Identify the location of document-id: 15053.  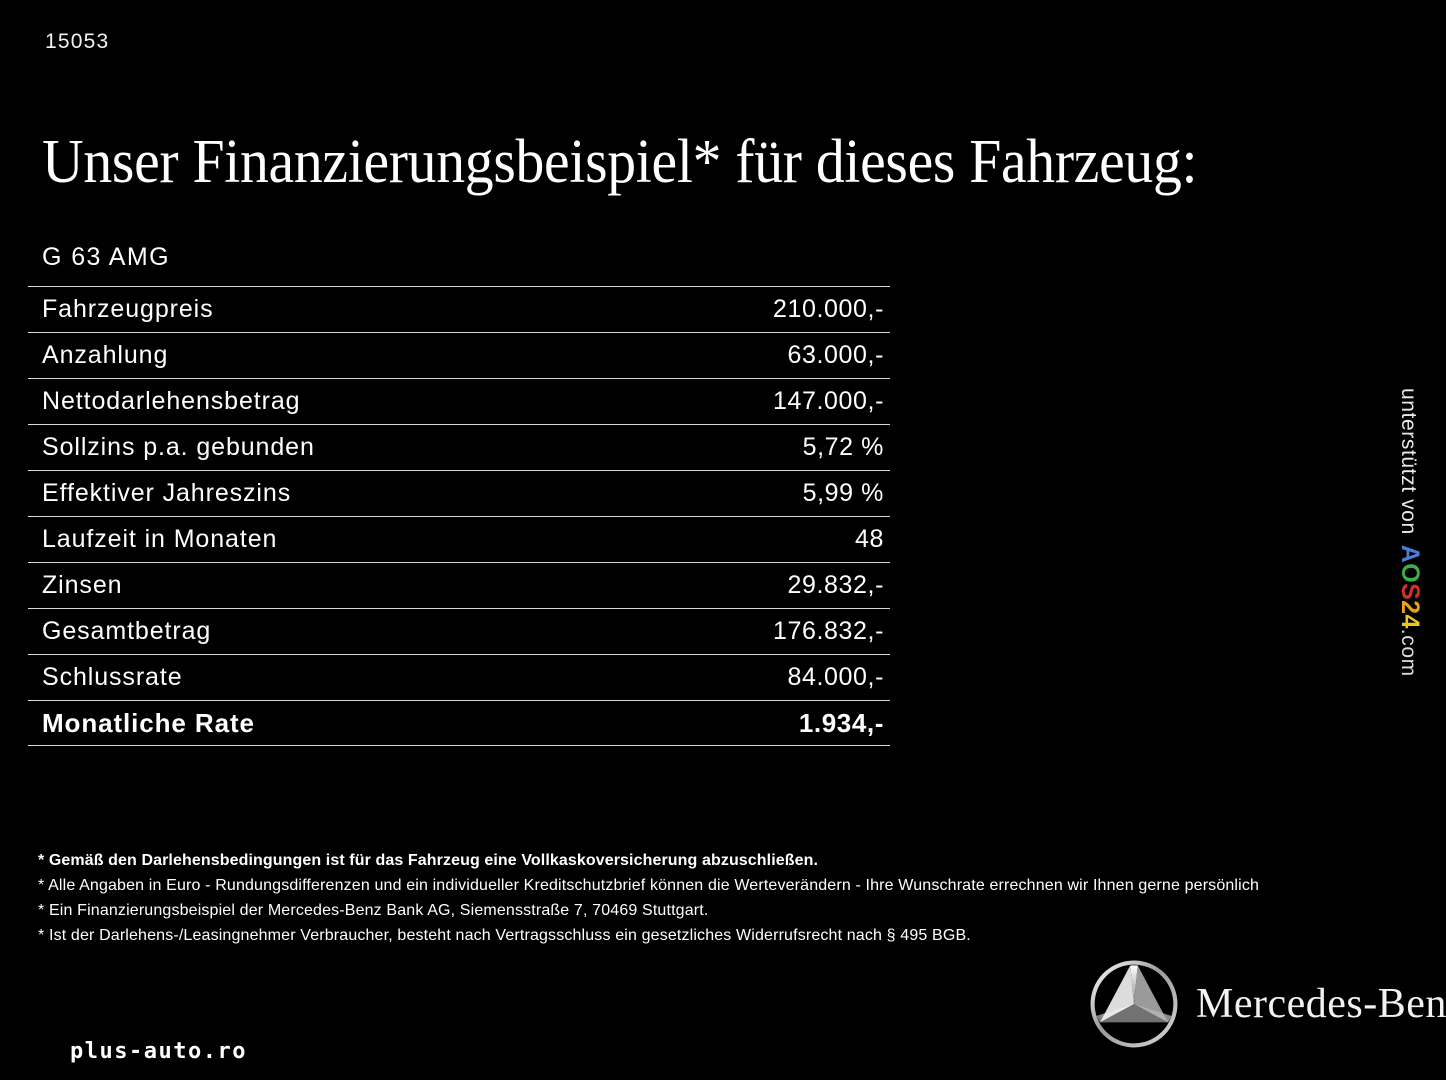
(77, 41).